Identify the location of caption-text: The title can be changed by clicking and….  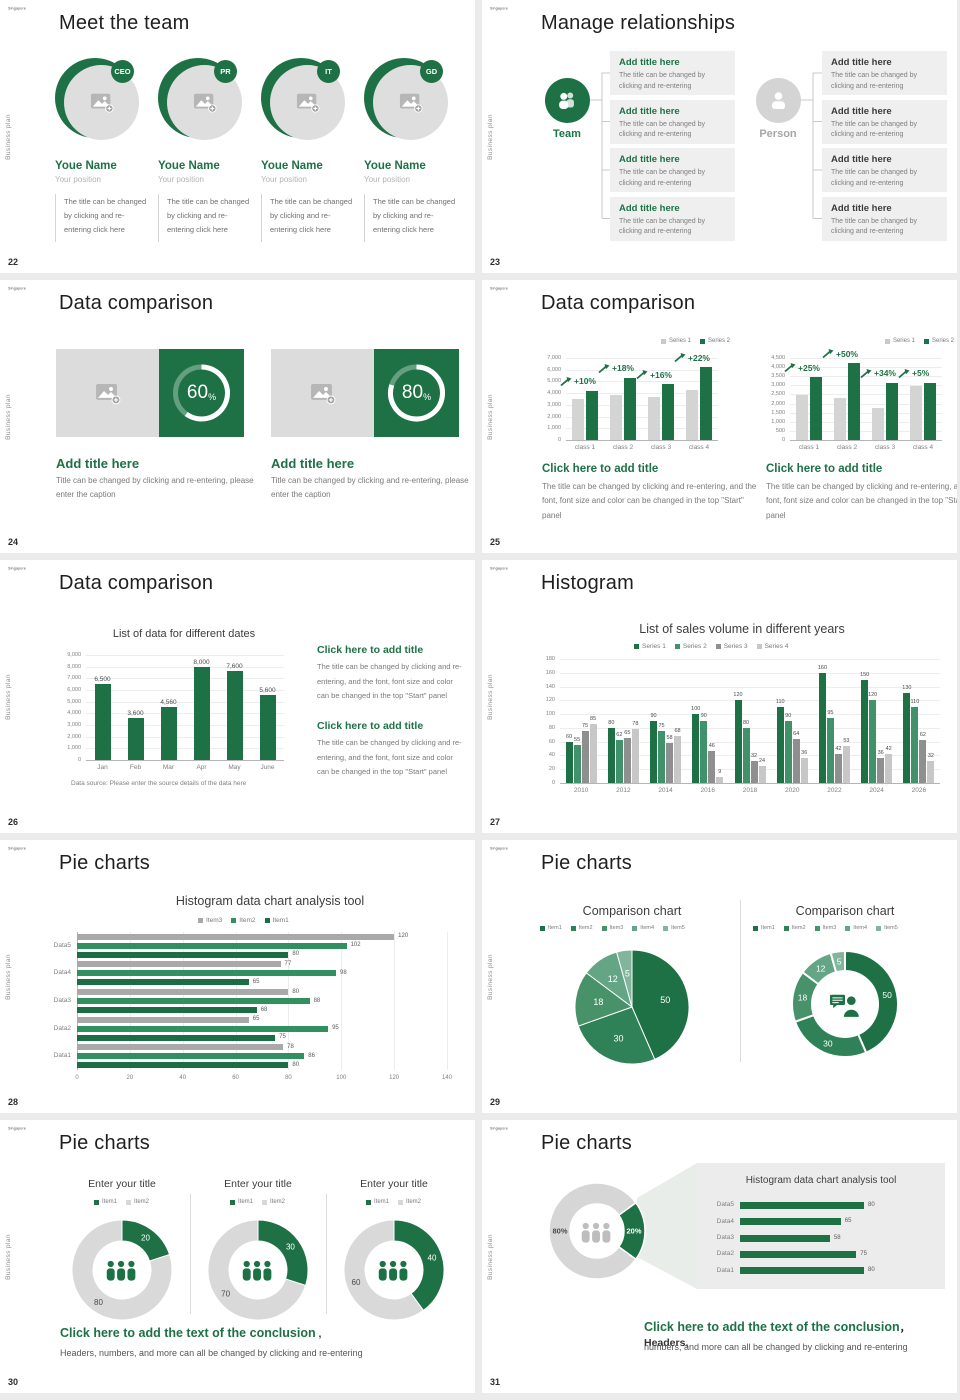
(389, 757).